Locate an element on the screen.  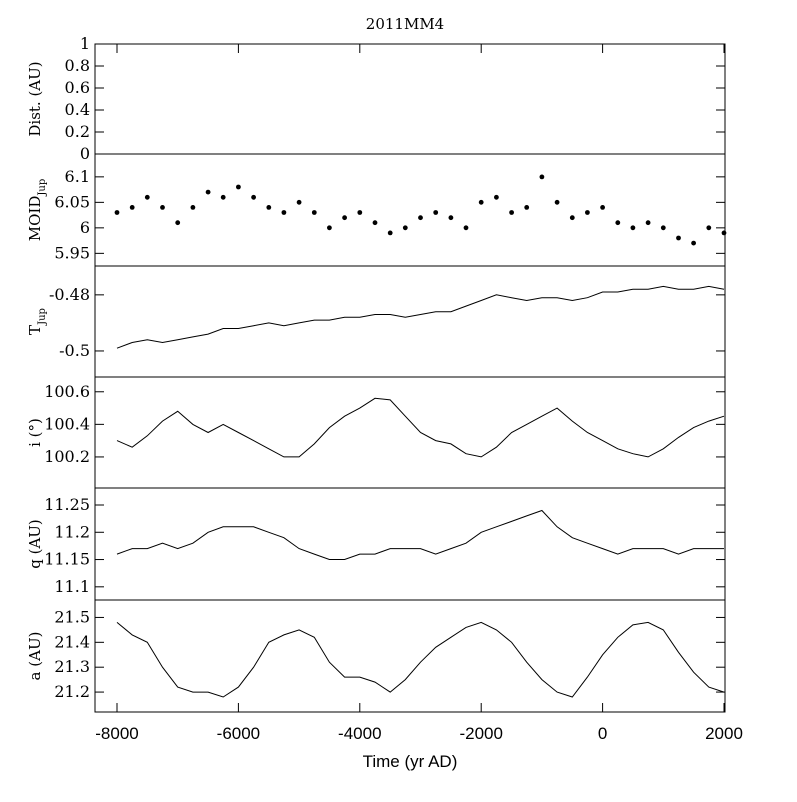
y-tick-label: 21.5 is located at coordinates (72, 616).